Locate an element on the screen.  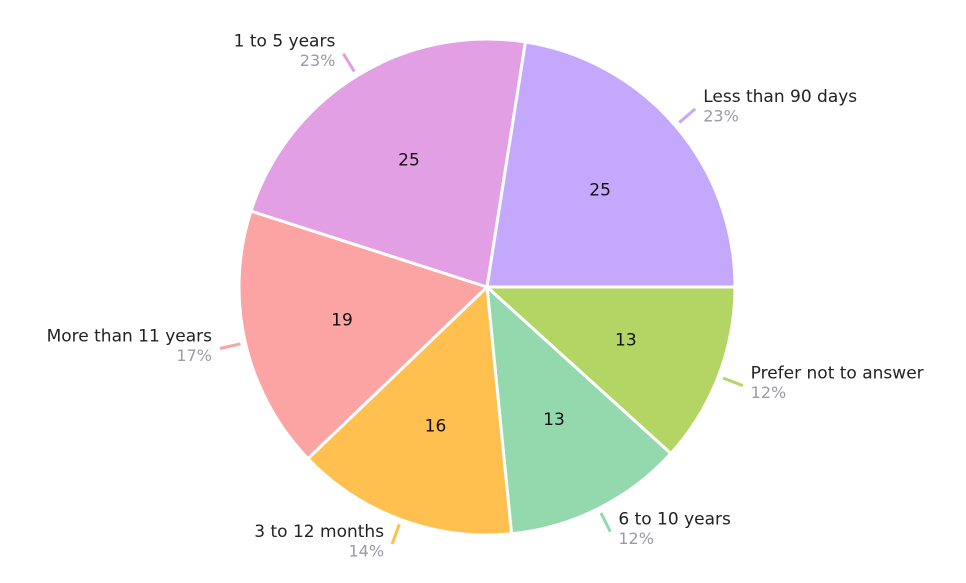
slice-percent: 17% is located at coordinates (194, 355).